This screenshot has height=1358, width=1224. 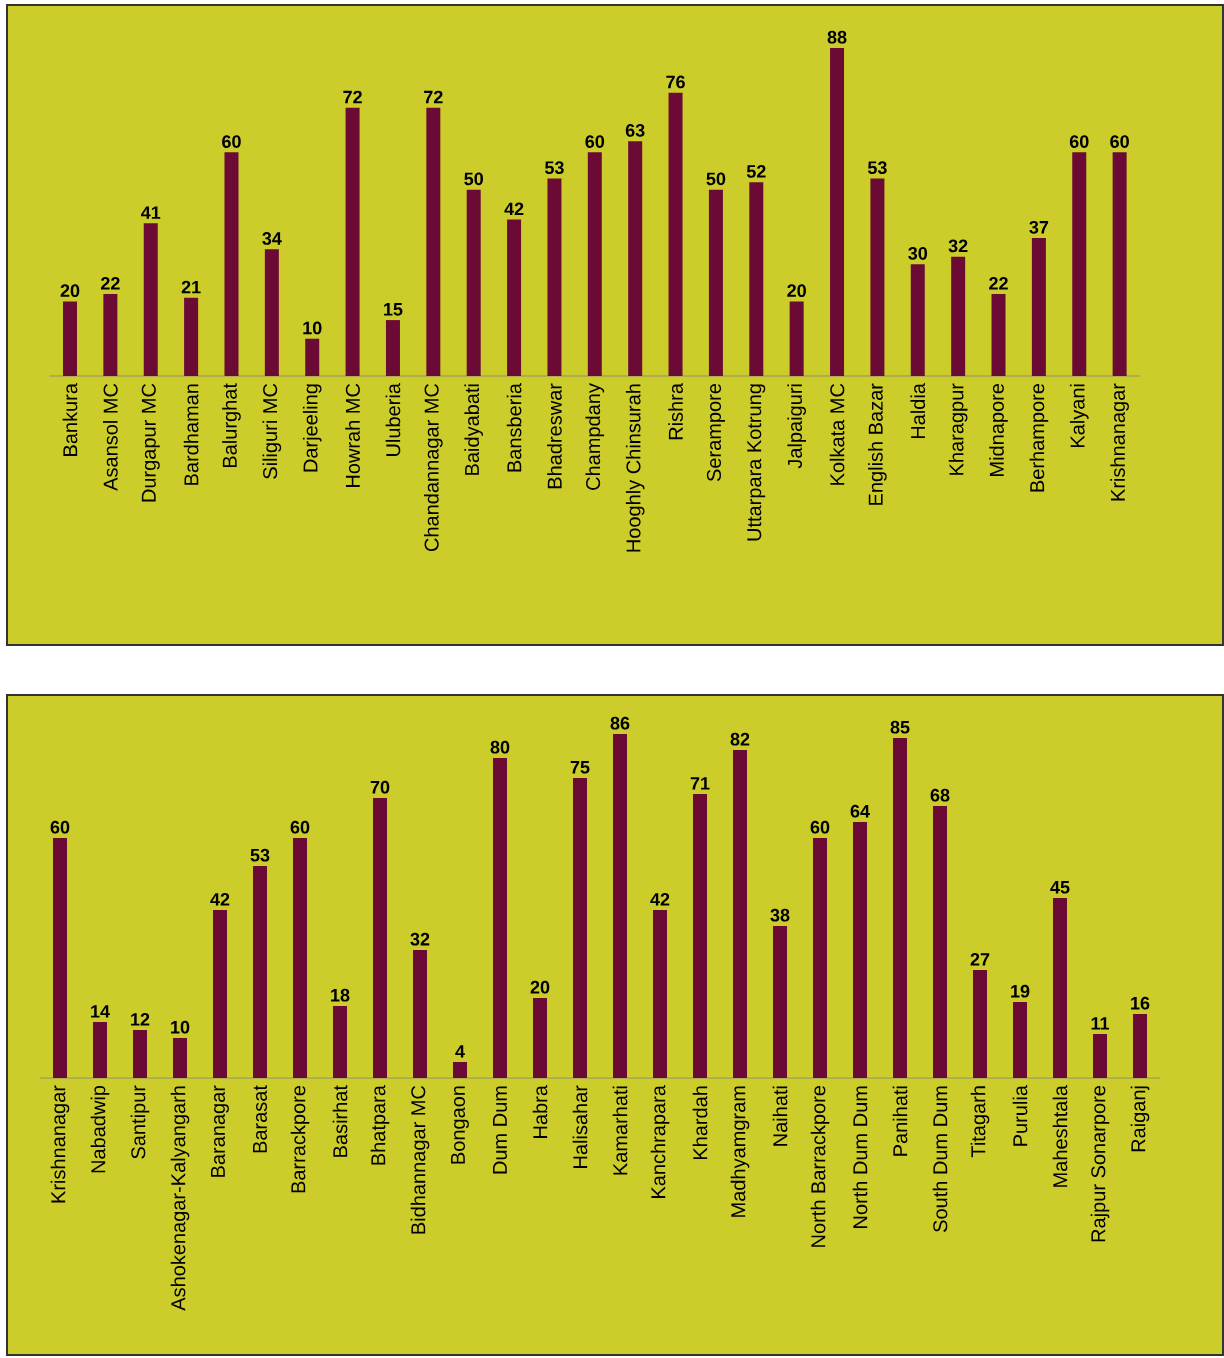 What do you see at coordinates (110, 437) in the screenshot?
I see `x-tick-label: Asansol MC` at bounding box center [110, 437].